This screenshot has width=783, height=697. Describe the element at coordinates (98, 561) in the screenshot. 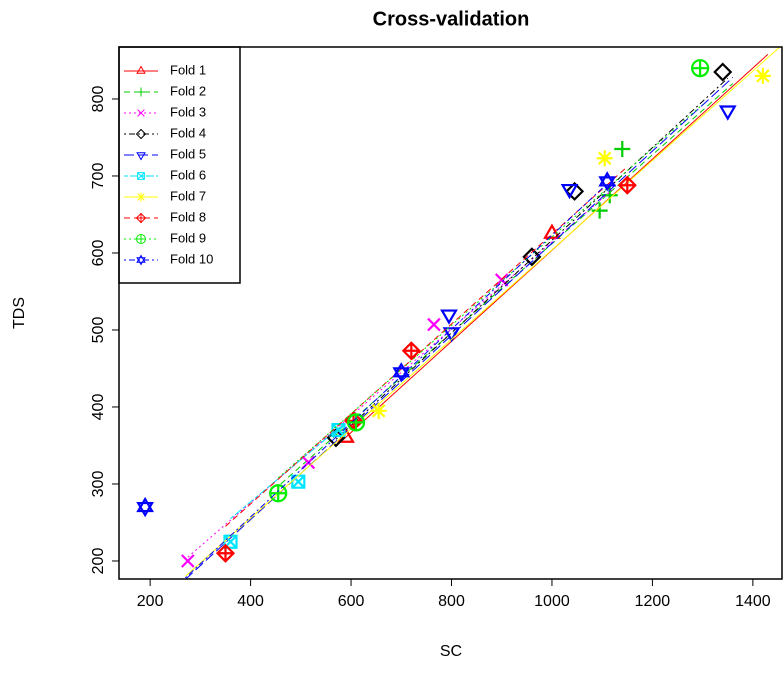

I see `y-tick-label: 200` at that location.